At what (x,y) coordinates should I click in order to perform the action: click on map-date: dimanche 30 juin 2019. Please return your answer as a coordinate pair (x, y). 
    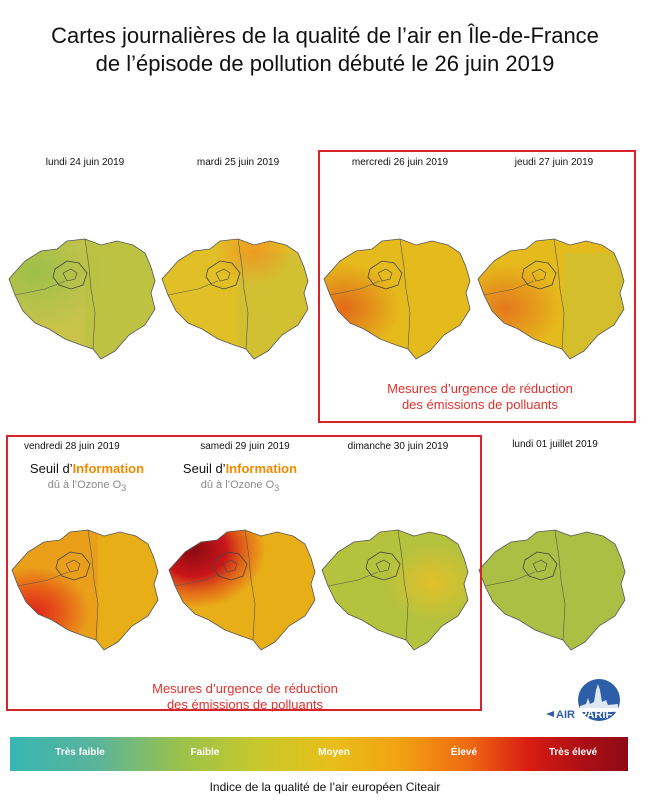
    Looking at the image, I should click on (398, 446).